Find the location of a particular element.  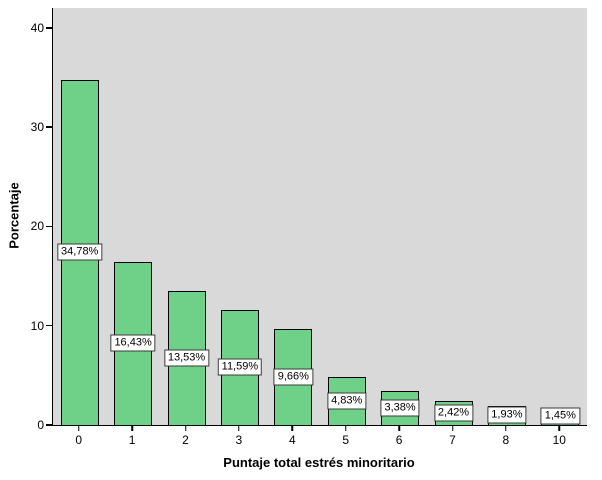

bar-value-label: 16,43% is located at coordinates (133, 343).